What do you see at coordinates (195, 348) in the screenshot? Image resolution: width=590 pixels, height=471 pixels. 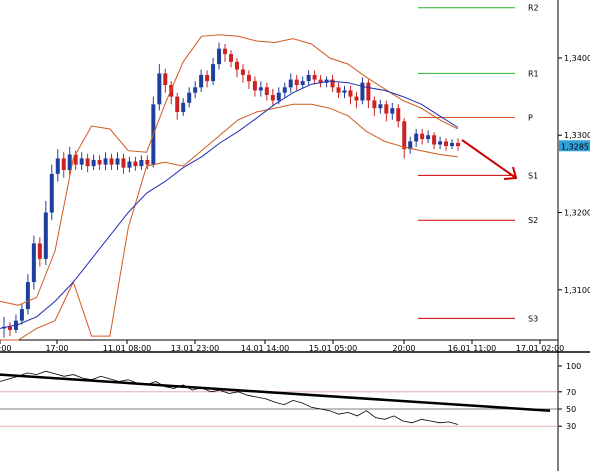 I see `x-tick-label: 13.01 23:00` at bounding box center [195, 348].